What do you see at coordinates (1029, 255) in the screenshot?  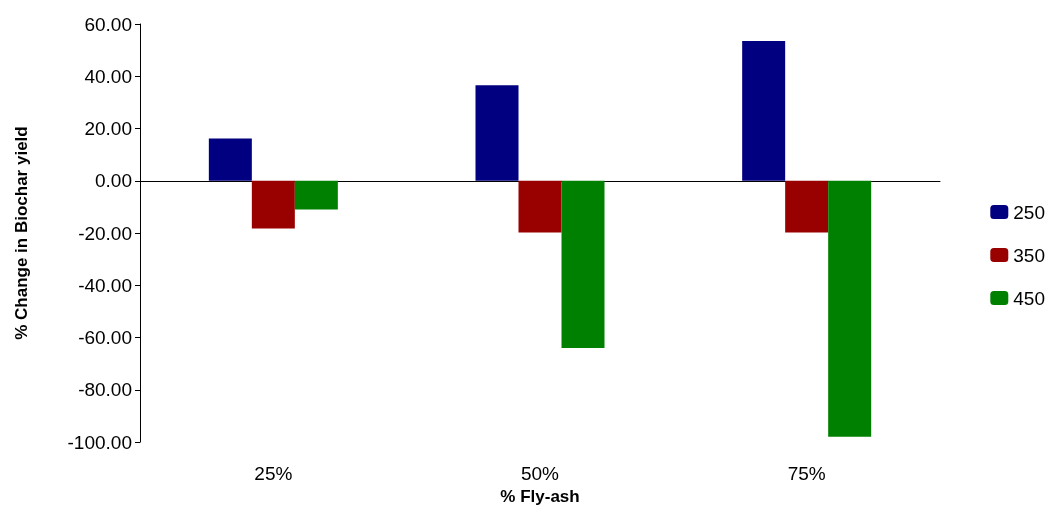 I see `legend-label: 350` at bounding box center [1029, 255].